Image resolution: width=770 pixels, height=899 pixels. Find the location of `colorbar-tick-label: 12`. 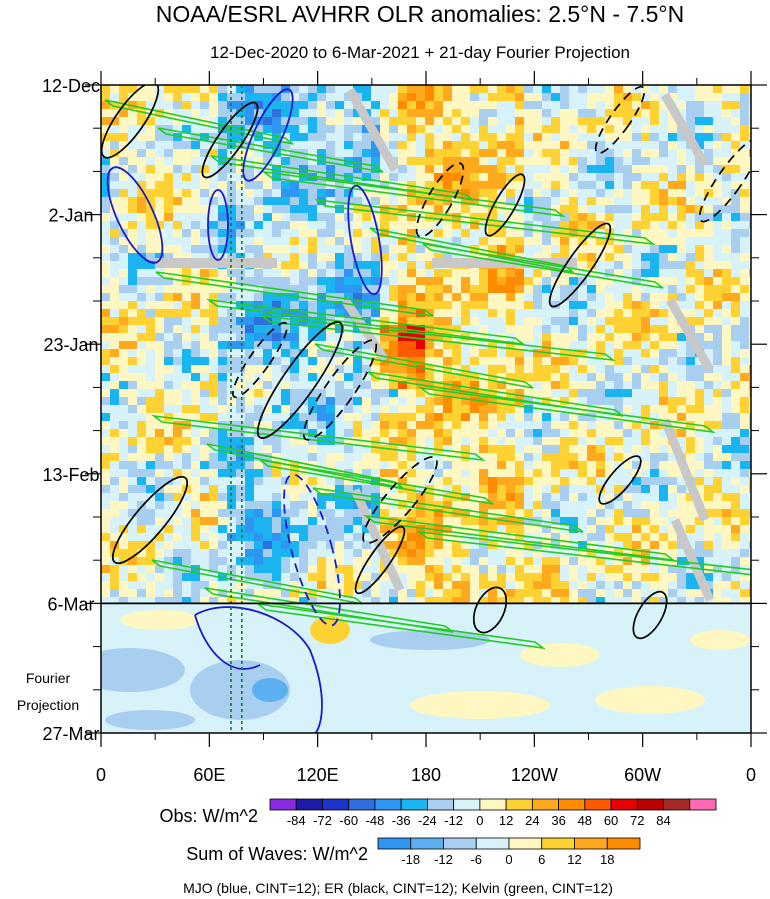

colorbar-tick-label: 12 is located at coordinates (506, 820).